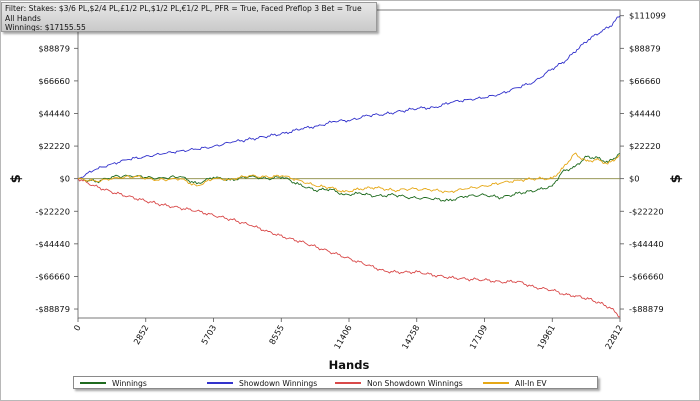 The height and width of the screenshot is (401, 700). Describe the element at coordinates (93, 383) in the screenshot. I see `legend-swatch-winnings` at that location.